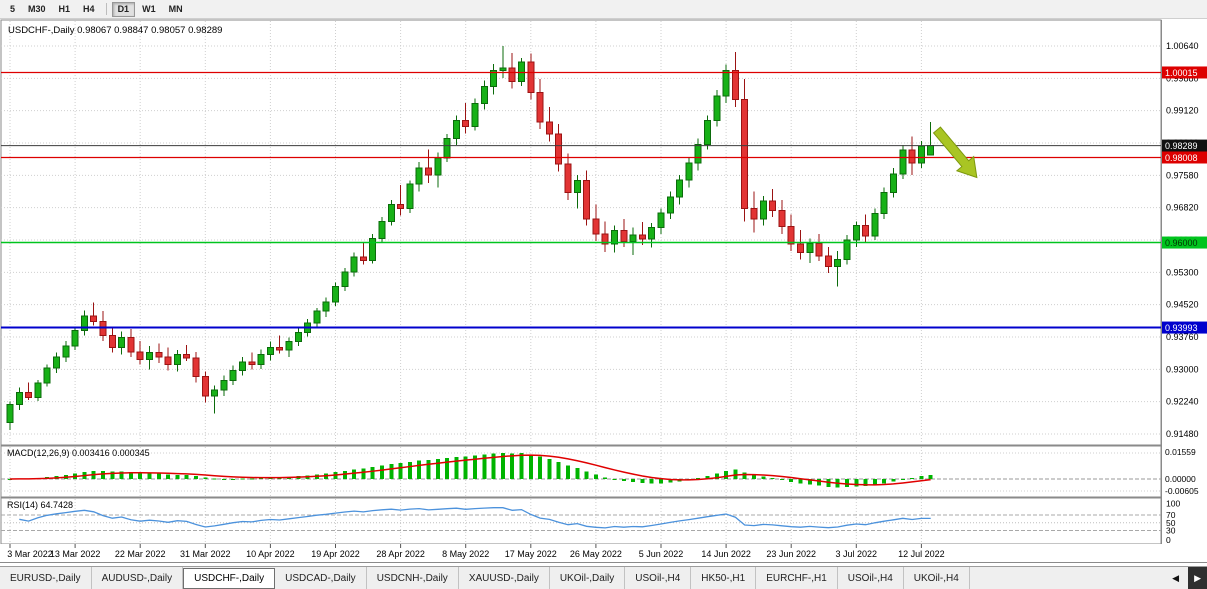 The image size is (1207, 589). Describe the element at coordinates (1184, 578) in the screenshot. I see `tab-scroll-controls: ◀ ▶` at that location.